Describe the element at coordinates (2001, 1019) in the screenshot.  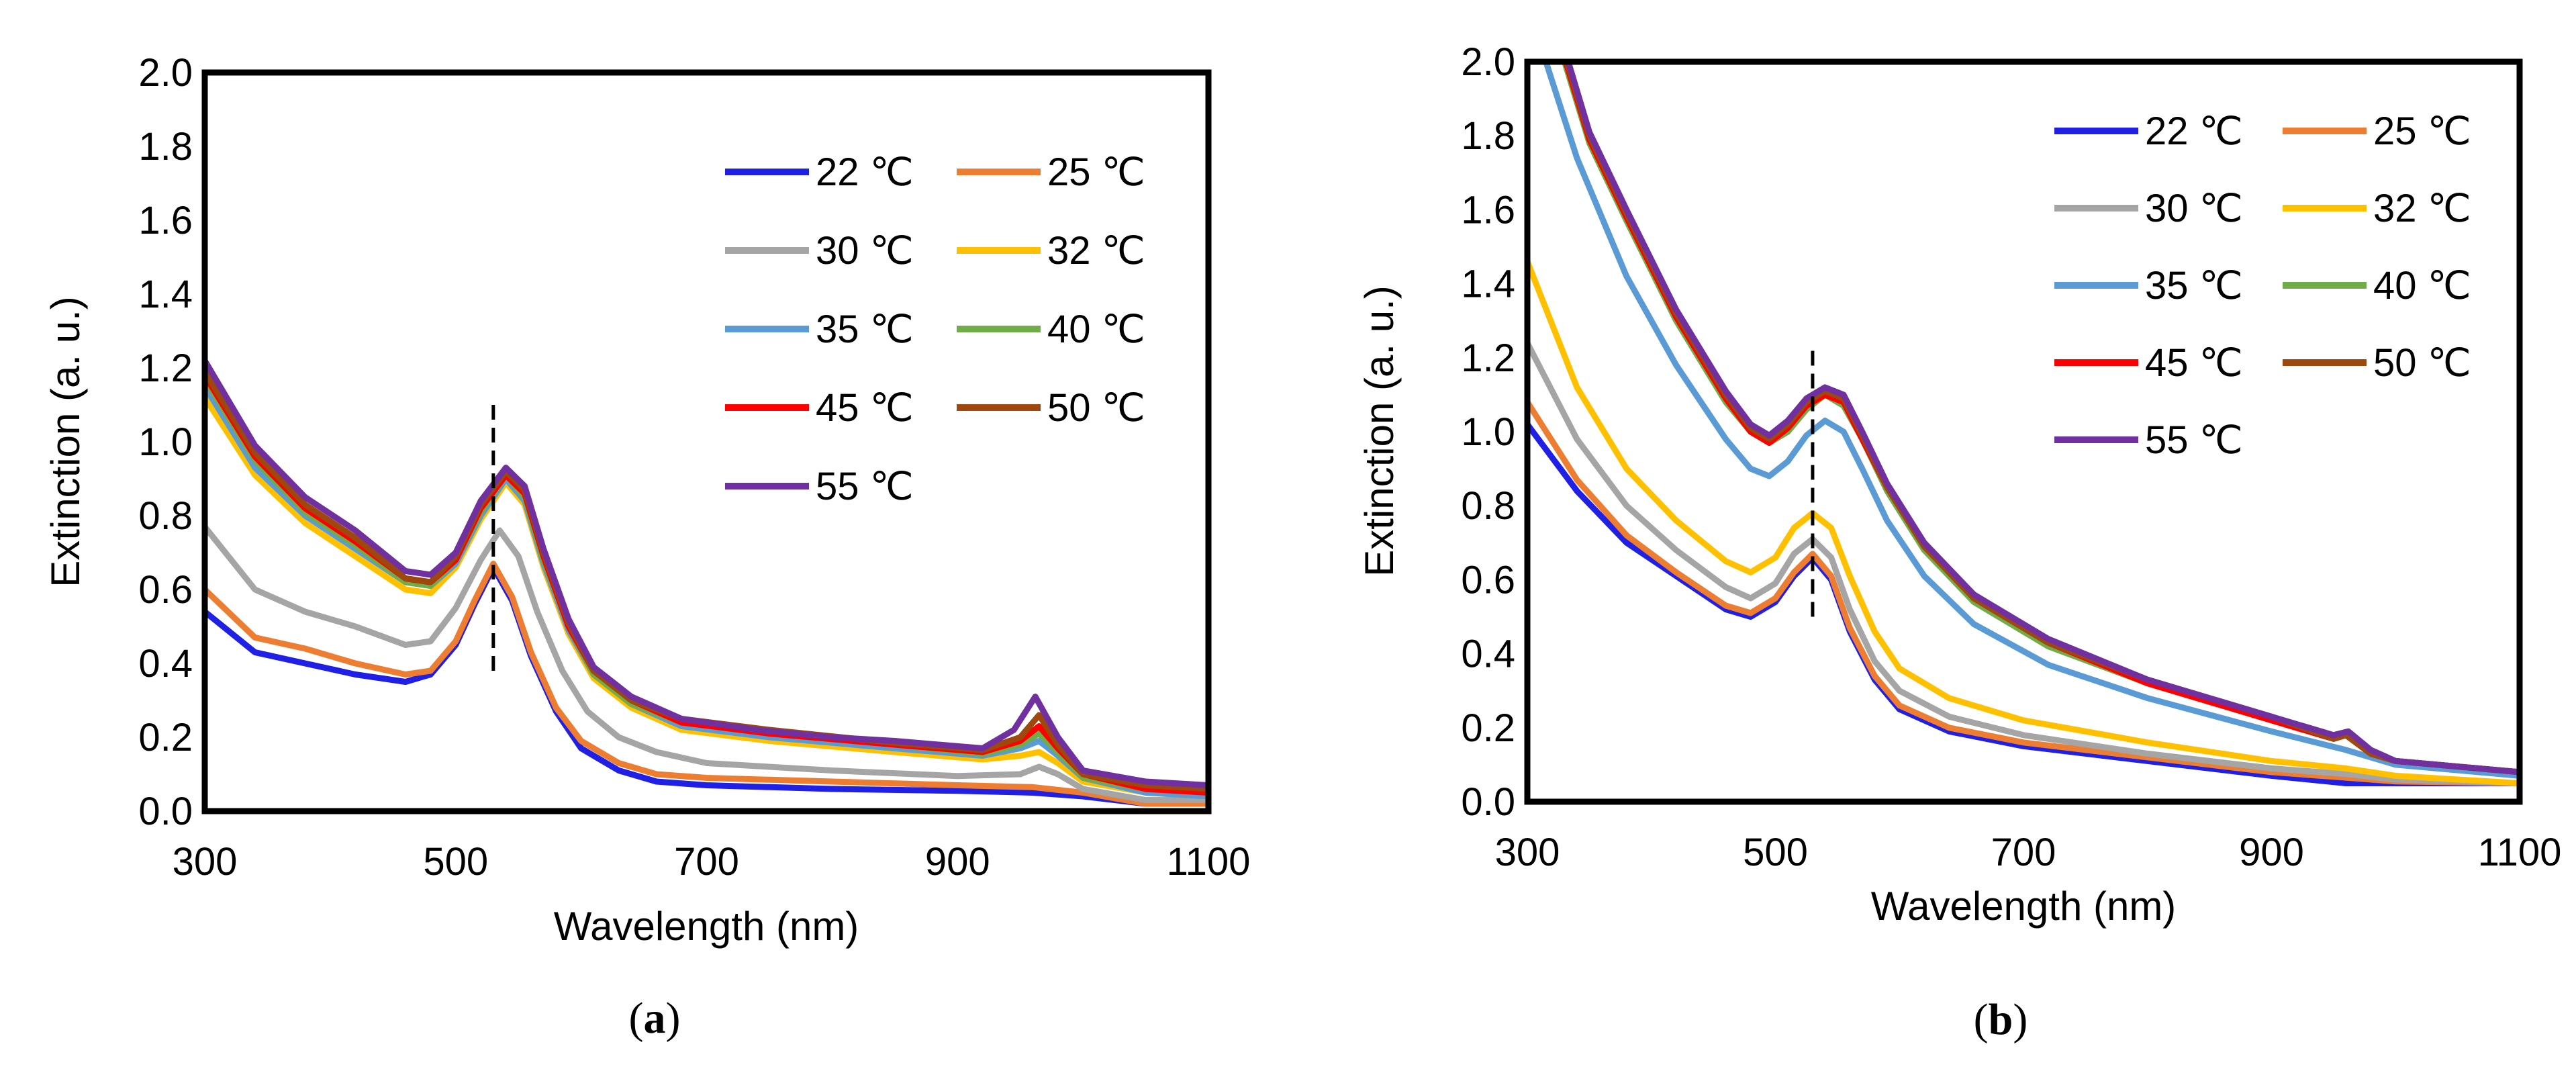
I see `panel-b-caption: (b)` at that location.